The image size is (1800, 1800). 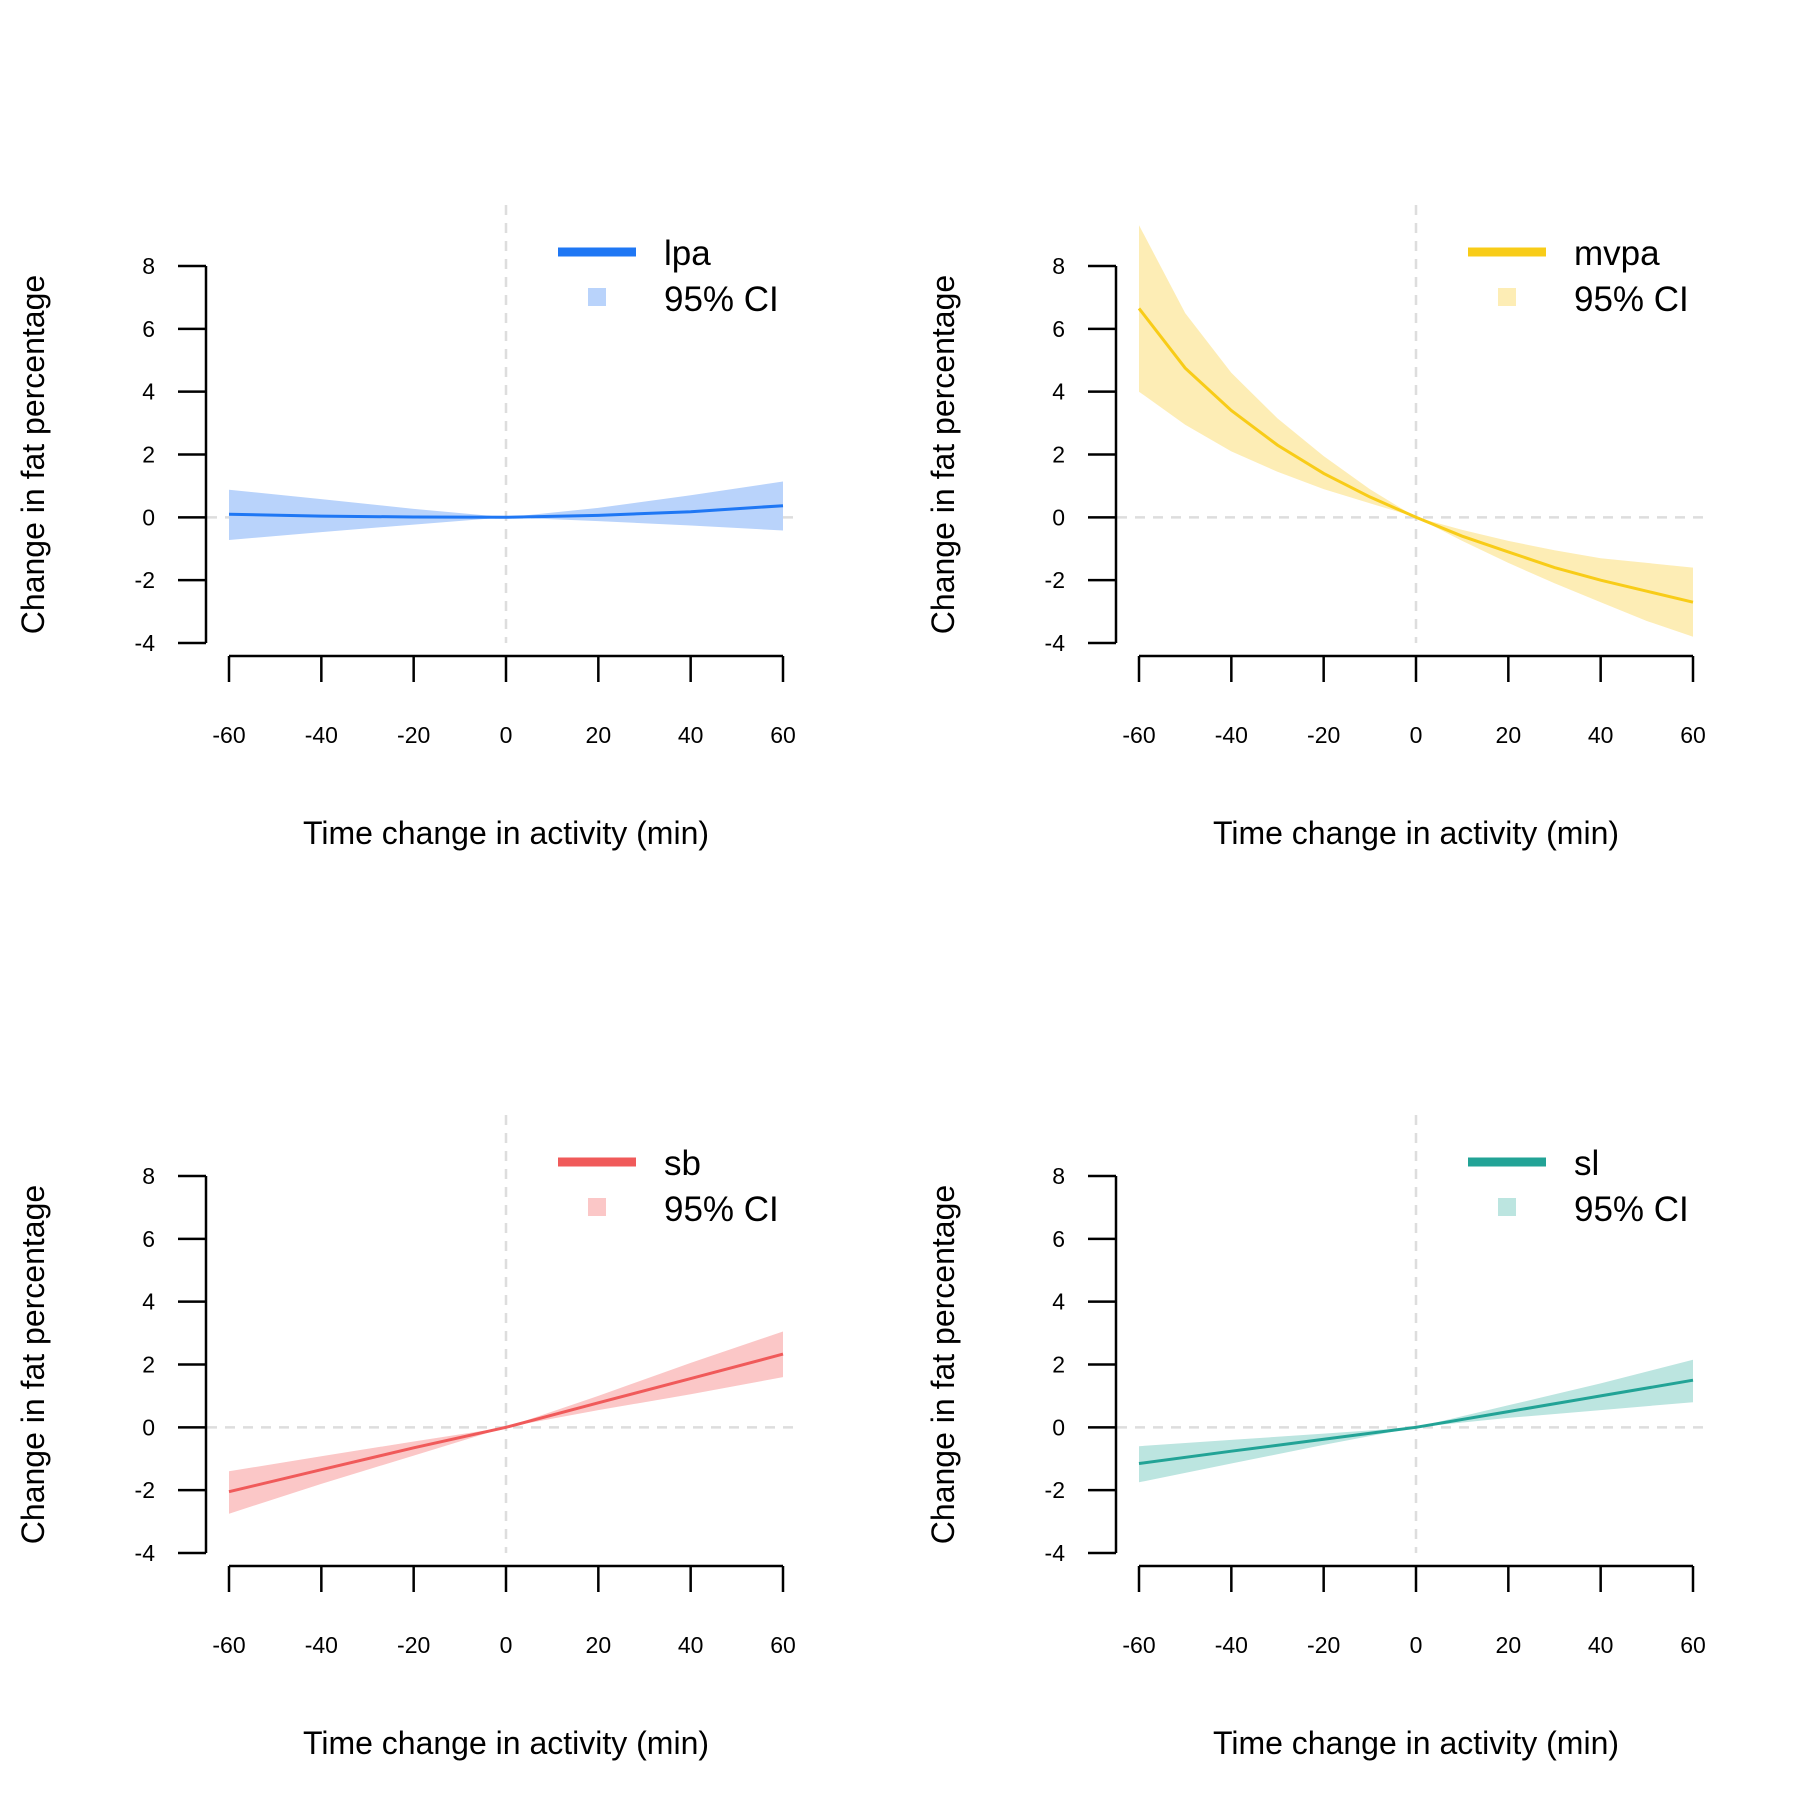 I want to click on legend-series-label: lpa, so click(x=687, y=253).